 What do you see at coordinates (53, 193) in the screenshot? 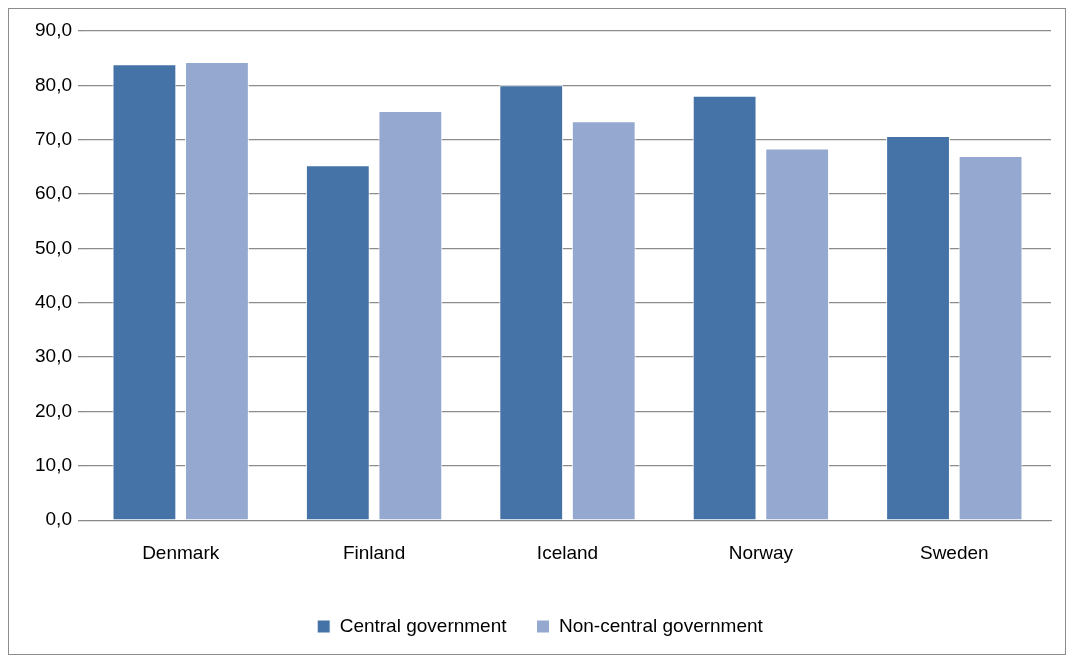
I see `y-tick-label: 60,0` at bounding box center [53, 193].